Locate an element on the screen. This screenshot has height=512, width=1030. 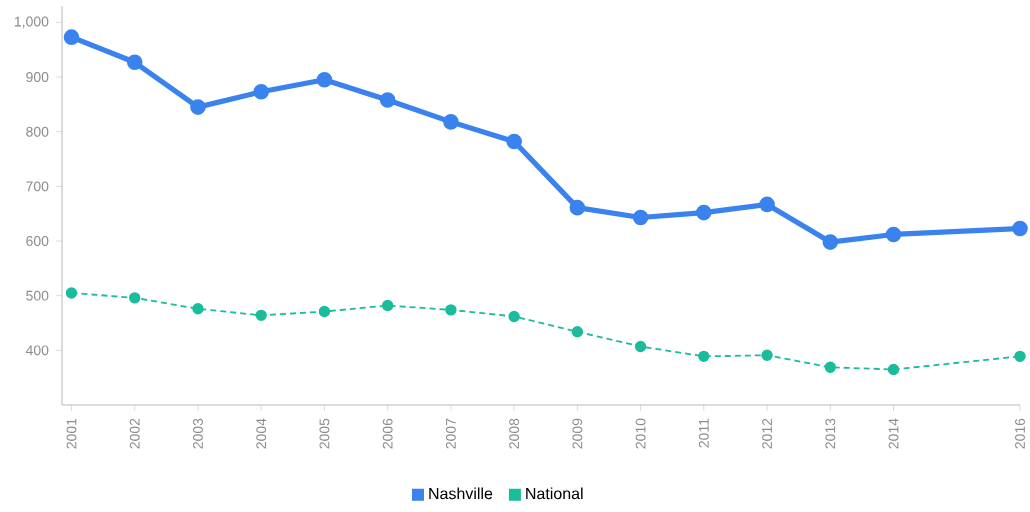
x-tick-label: 2005 is located at coordinates (324, 433).